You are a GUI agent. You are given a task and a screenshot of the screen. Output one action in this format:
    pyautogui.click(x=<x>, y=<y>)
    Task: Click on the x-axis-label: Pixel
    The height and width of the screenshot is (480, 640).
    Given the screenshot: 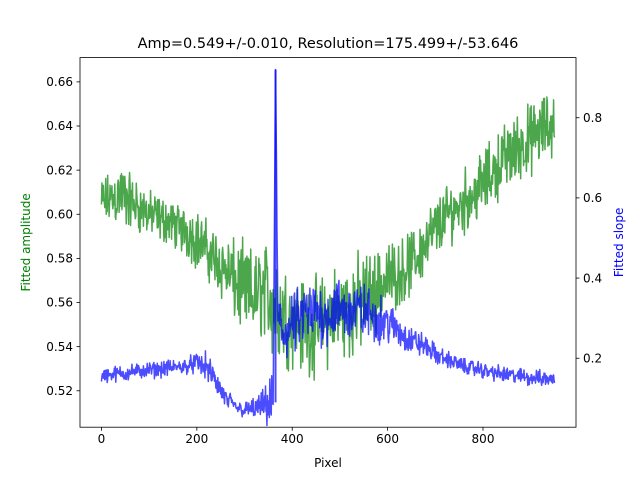 What is the action you would take?
    pyautogui.click(x=328, y=463)
    